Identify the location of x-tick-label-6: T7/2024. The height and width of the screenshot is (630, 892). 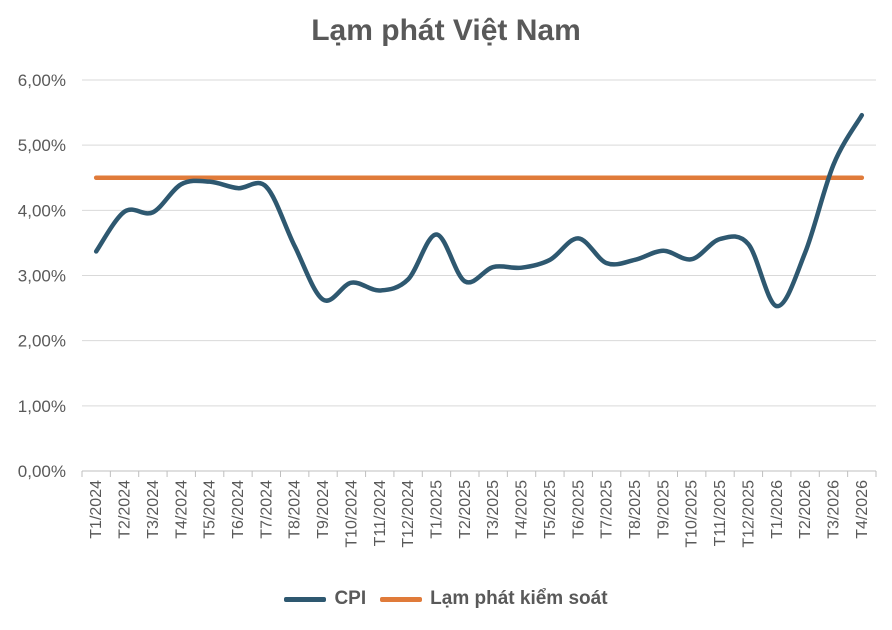
(266, 509).